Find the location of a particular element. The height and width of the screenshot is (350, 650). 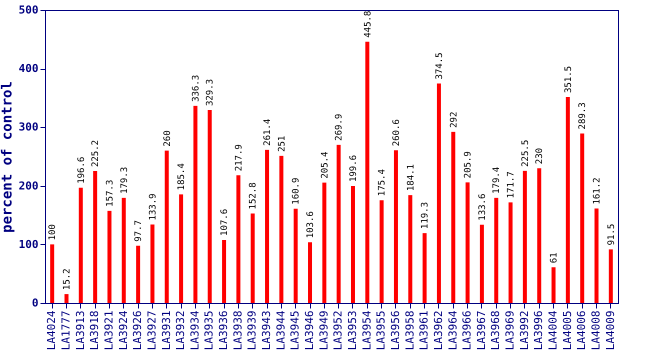

x-tick-label: LA3953 is located at coordinates (352, 330).